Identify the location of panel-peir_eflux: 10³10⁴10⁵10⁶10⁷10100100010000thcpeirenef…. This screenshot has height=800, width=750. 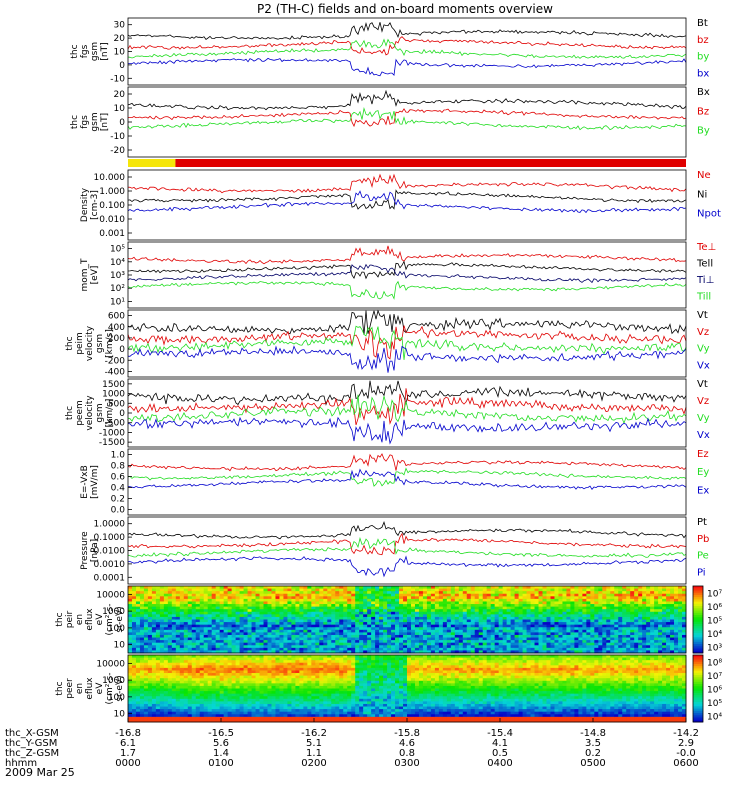
(388, 619).